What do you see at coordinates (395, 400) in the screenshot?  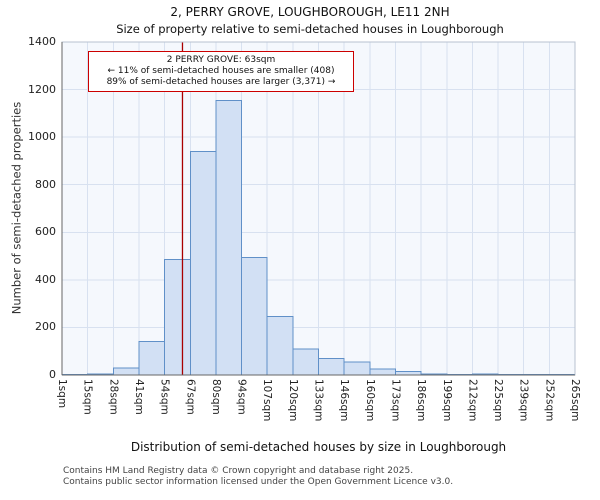 I see `x-tick-label: 173sqm` at bounding box center [395, 400].